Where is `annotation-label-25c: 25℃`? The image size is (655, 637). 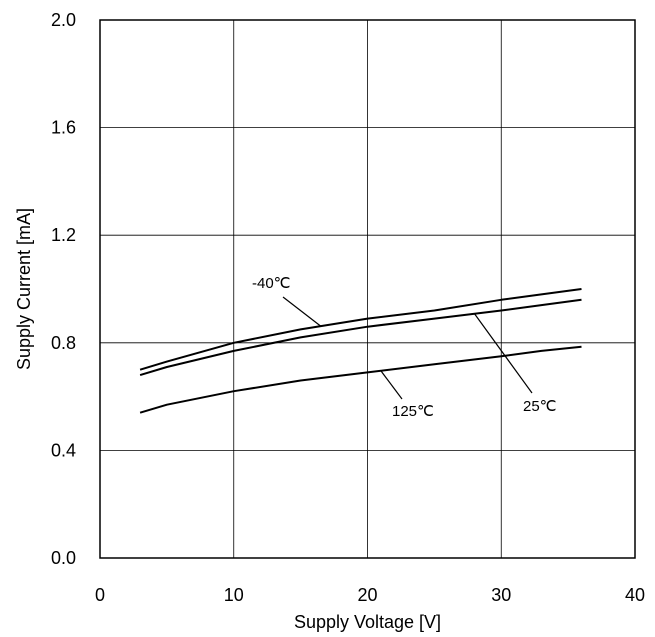
annotation-label-25c: 25℃ is located at coordinates (540, 406).